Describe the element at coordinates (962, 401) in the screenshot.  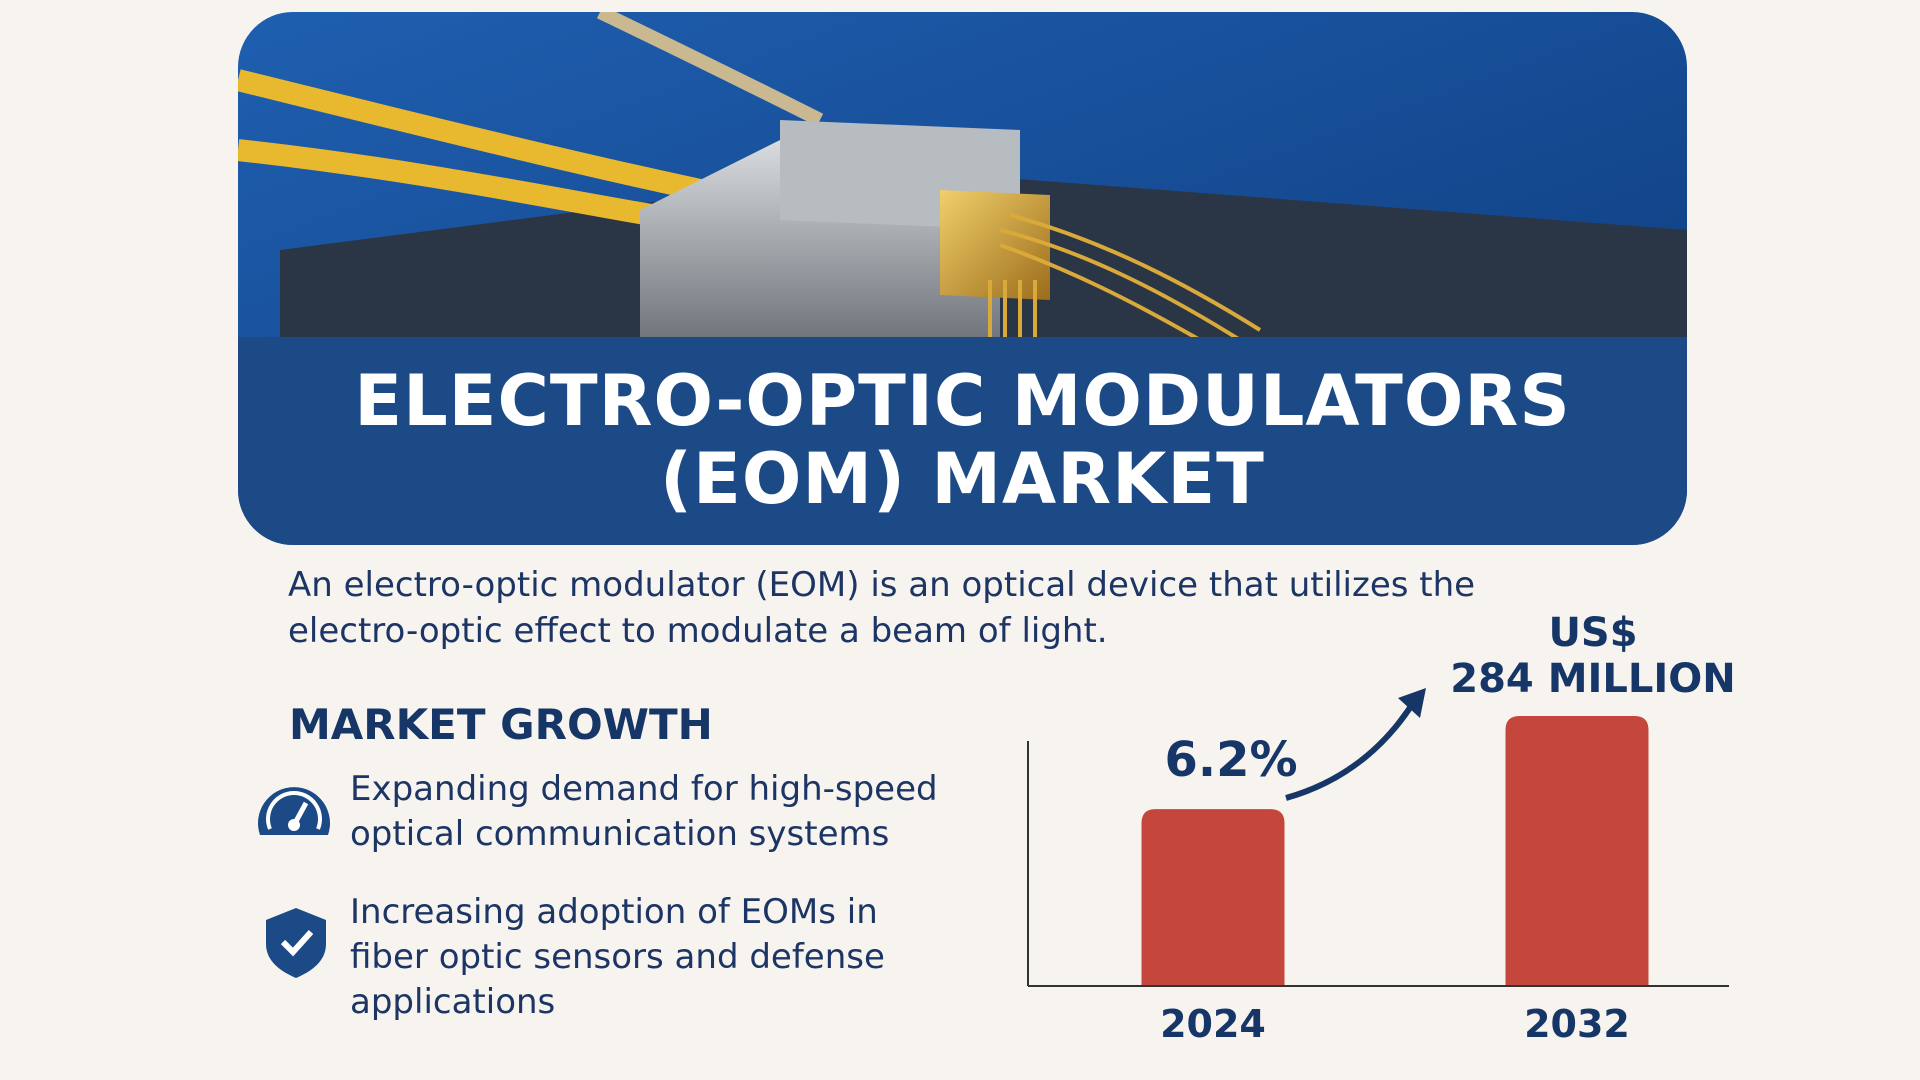
I see `title-line: ELECTRO-OPTIC MODULATORS` at that location.